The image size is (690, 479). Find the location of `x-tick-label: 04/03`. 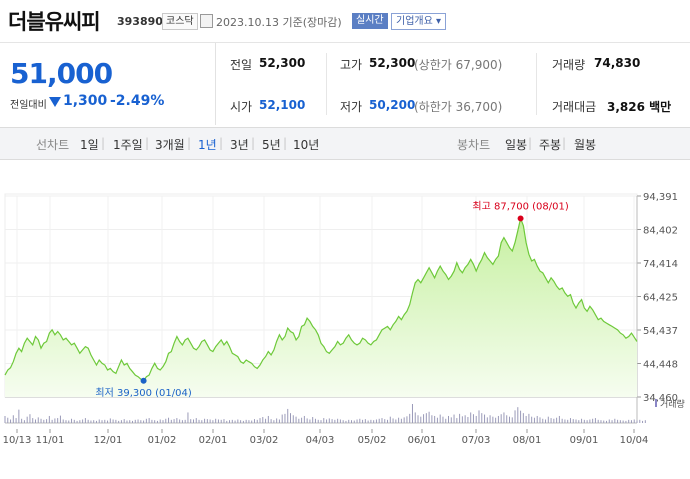

x-tick-label: 04/03 is located at coordinates (320, 440).